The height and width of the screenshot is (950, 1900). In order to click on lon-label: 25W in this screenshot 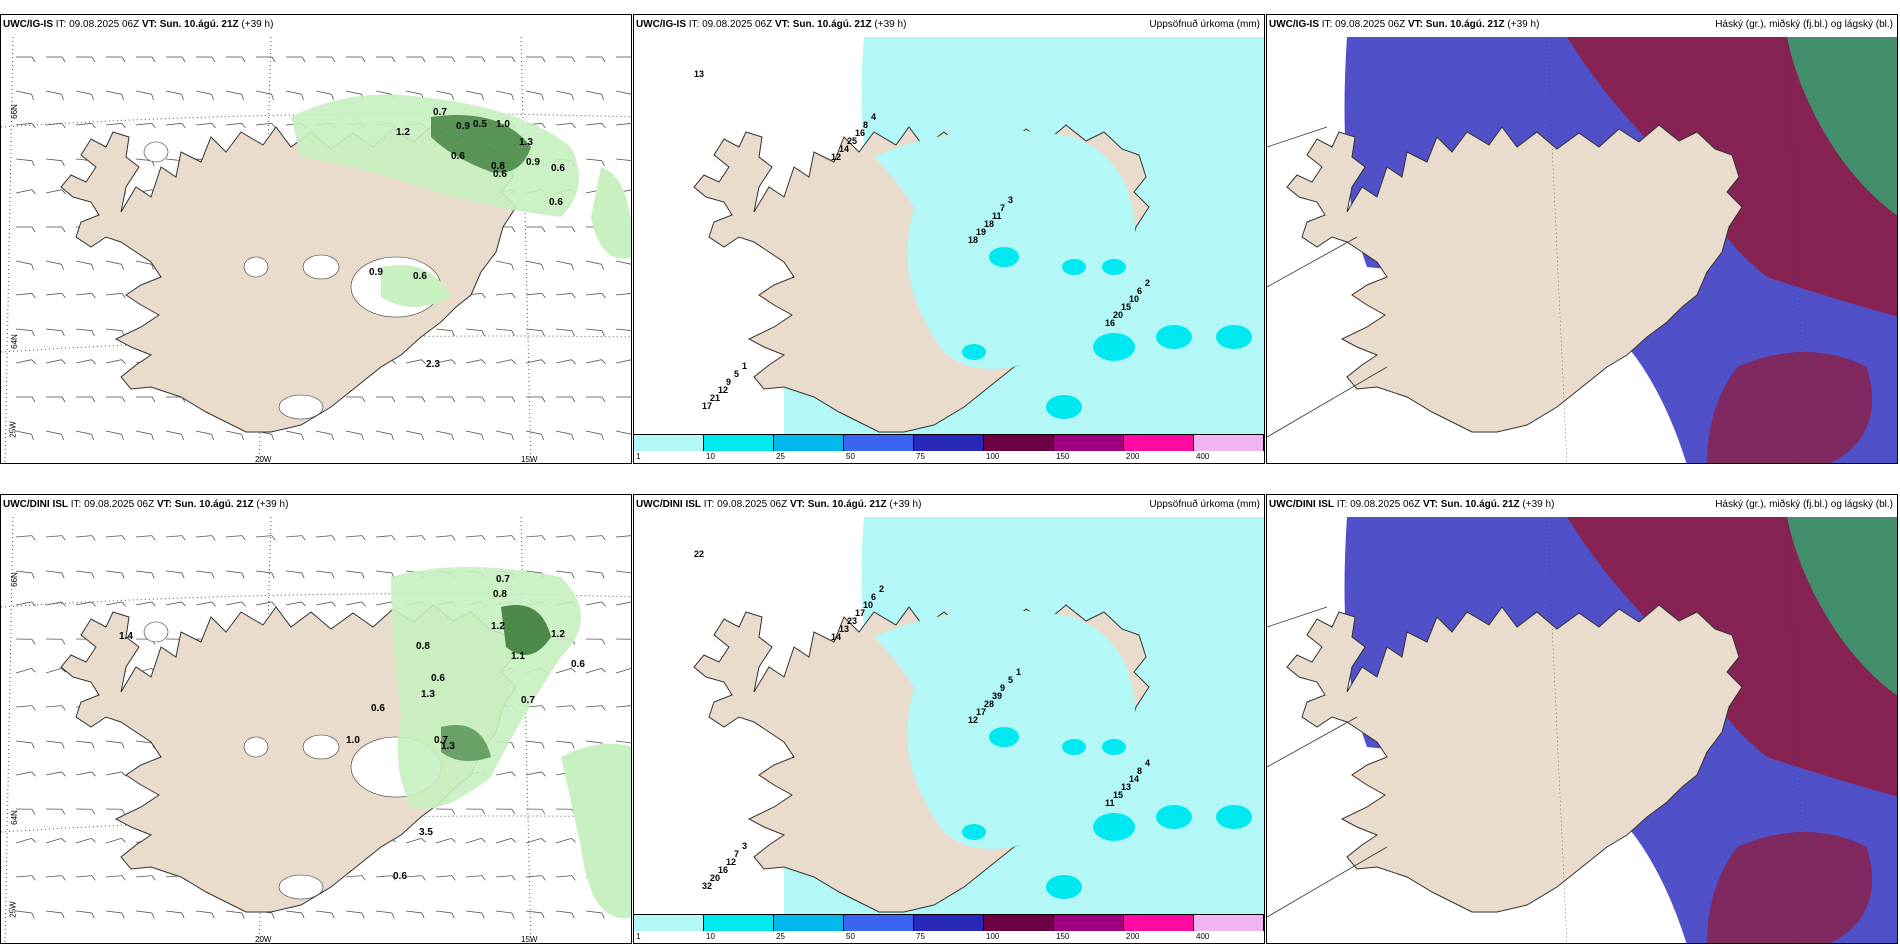, I will do `click(13, 909)`.